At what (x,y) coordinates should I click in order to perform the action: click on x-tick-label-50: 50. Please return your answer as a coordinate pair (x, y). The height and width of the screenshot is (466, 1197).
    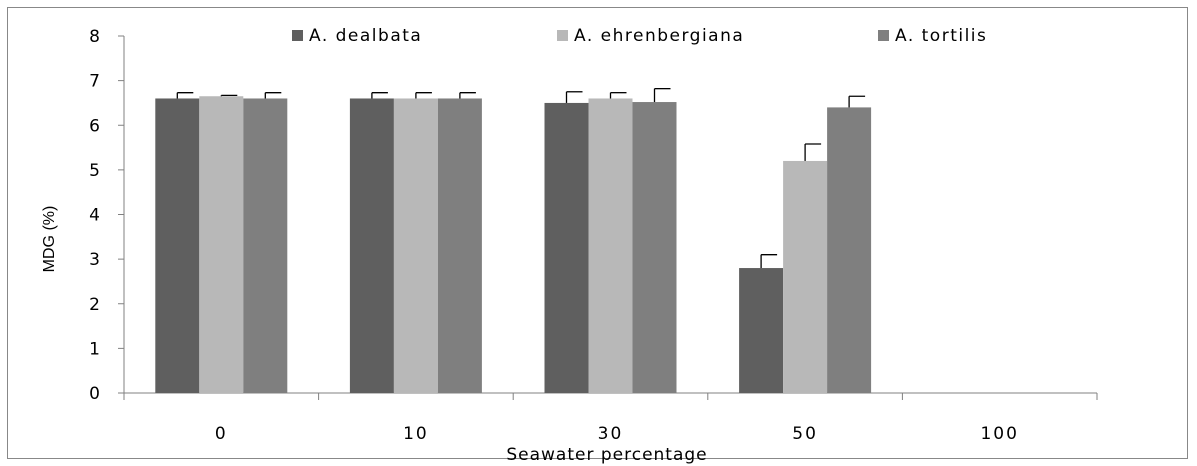
    Looking at the image, I should click on (805, 434).